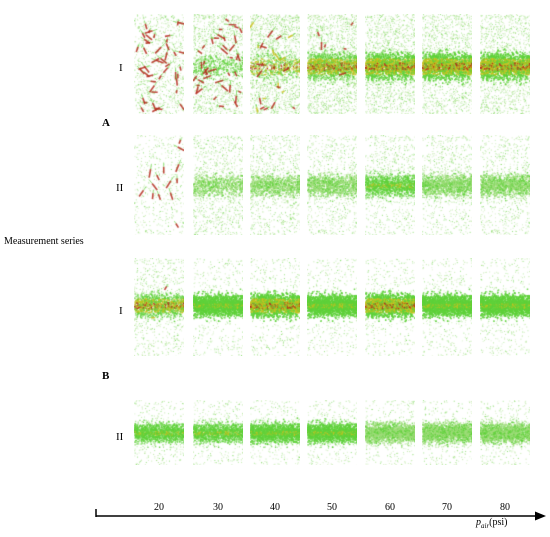 This screenshot has width=550, height=537. I want to click on row-label-a-1: I, so click(121, 68).